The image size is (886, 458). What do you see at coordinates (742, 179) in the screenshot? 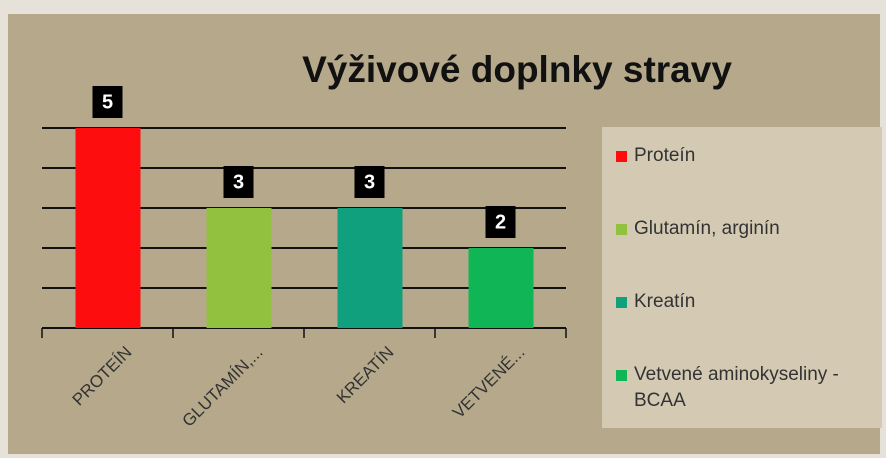
I see `legend-item: Proteín` at bounding box center [742, 179].